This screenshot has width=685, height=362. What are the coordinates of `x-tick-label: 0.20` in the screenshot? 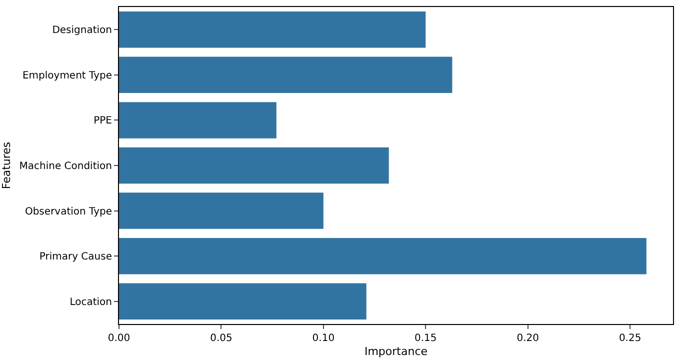 It's located at (527, 338).